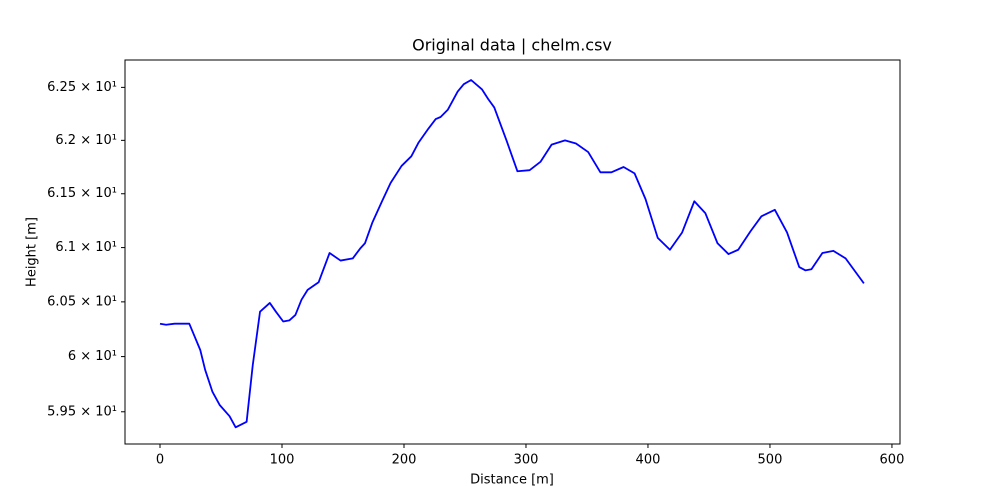  I want to click on x-tick-label: 500, so click(770, 460).